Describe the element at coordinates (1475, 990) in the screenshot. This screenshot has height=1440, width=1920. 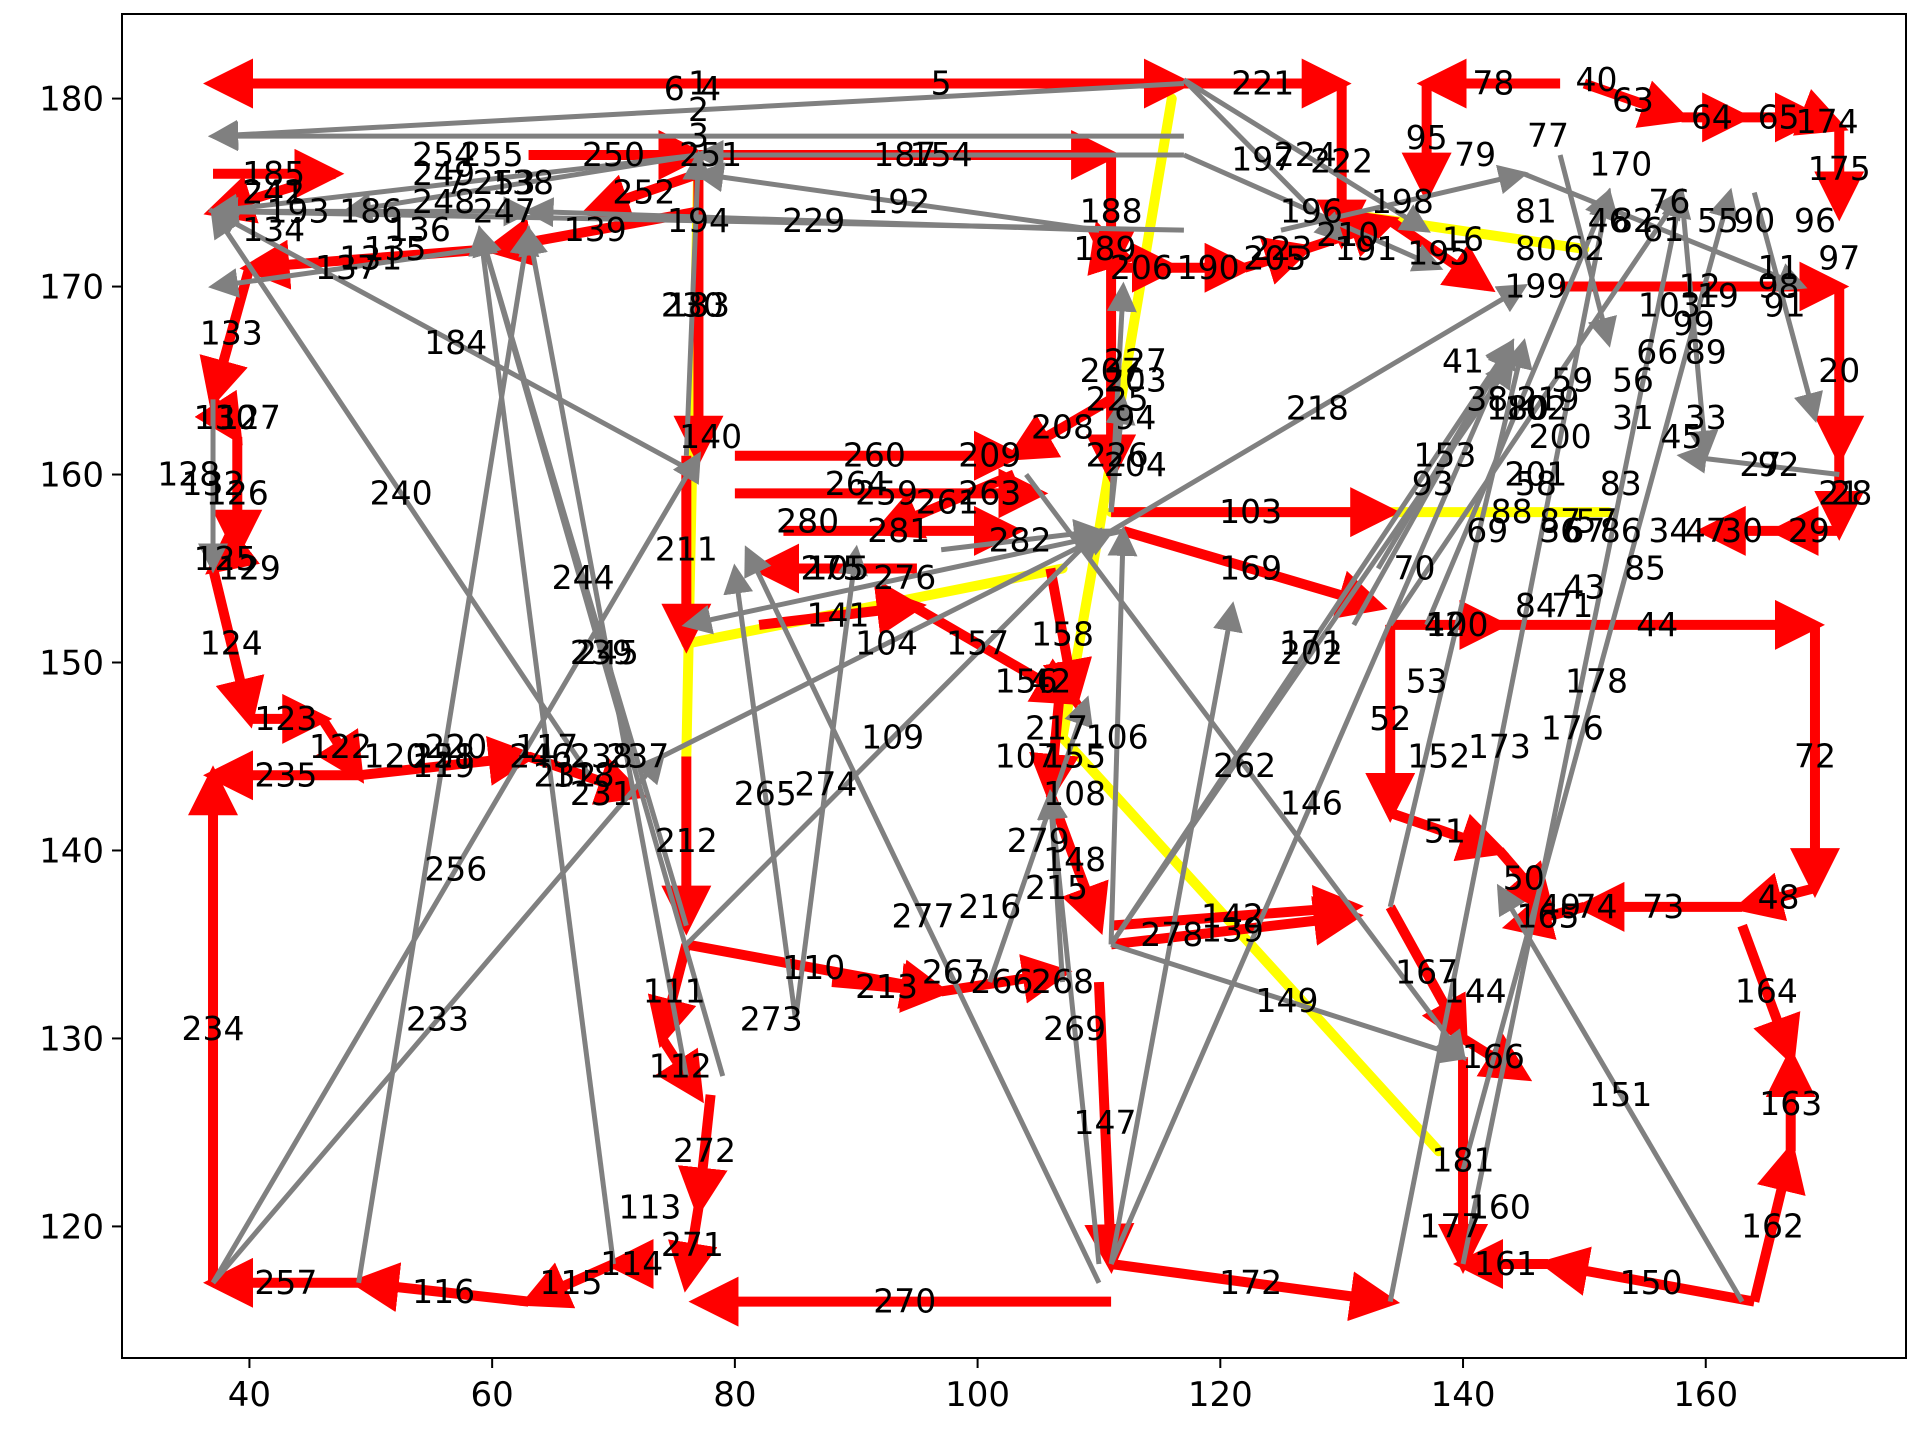
I see `edge-label: 144` at that location.